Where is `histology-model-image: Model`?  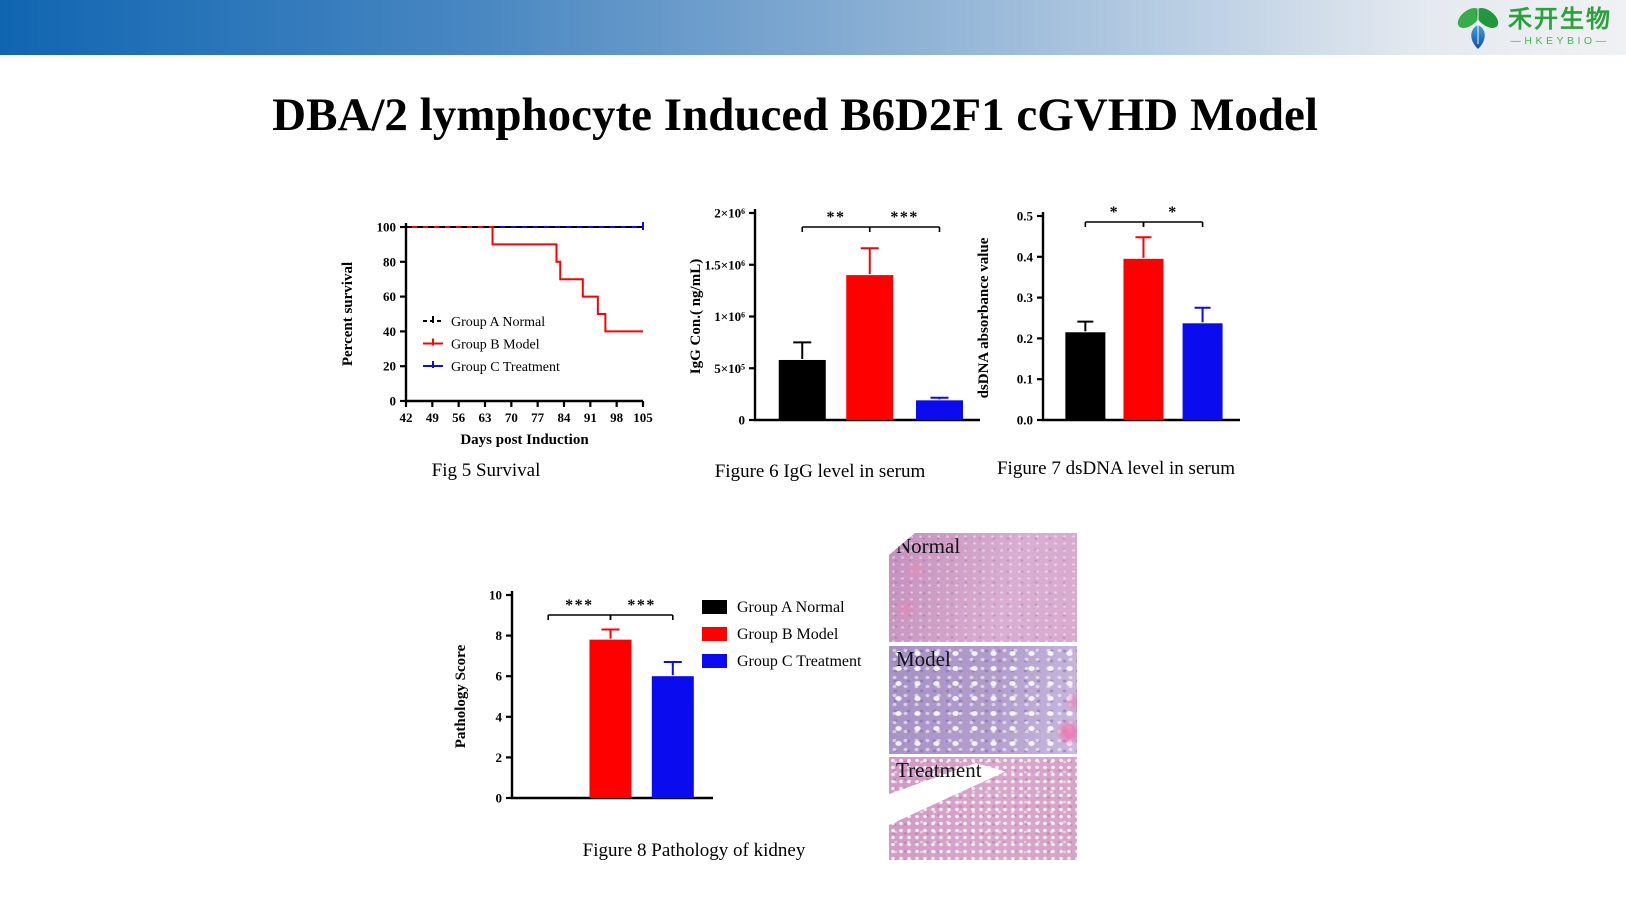
histology-model-image: Model is located at coordinates (983, 700).